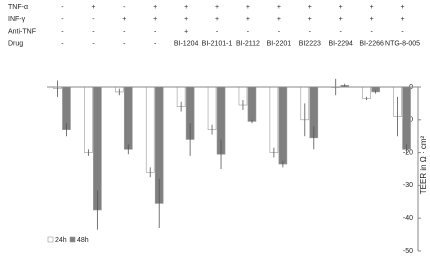  Describe the element at coordinates (83, 240) in the screenshot. I see `legend-label: 48h` at that location.